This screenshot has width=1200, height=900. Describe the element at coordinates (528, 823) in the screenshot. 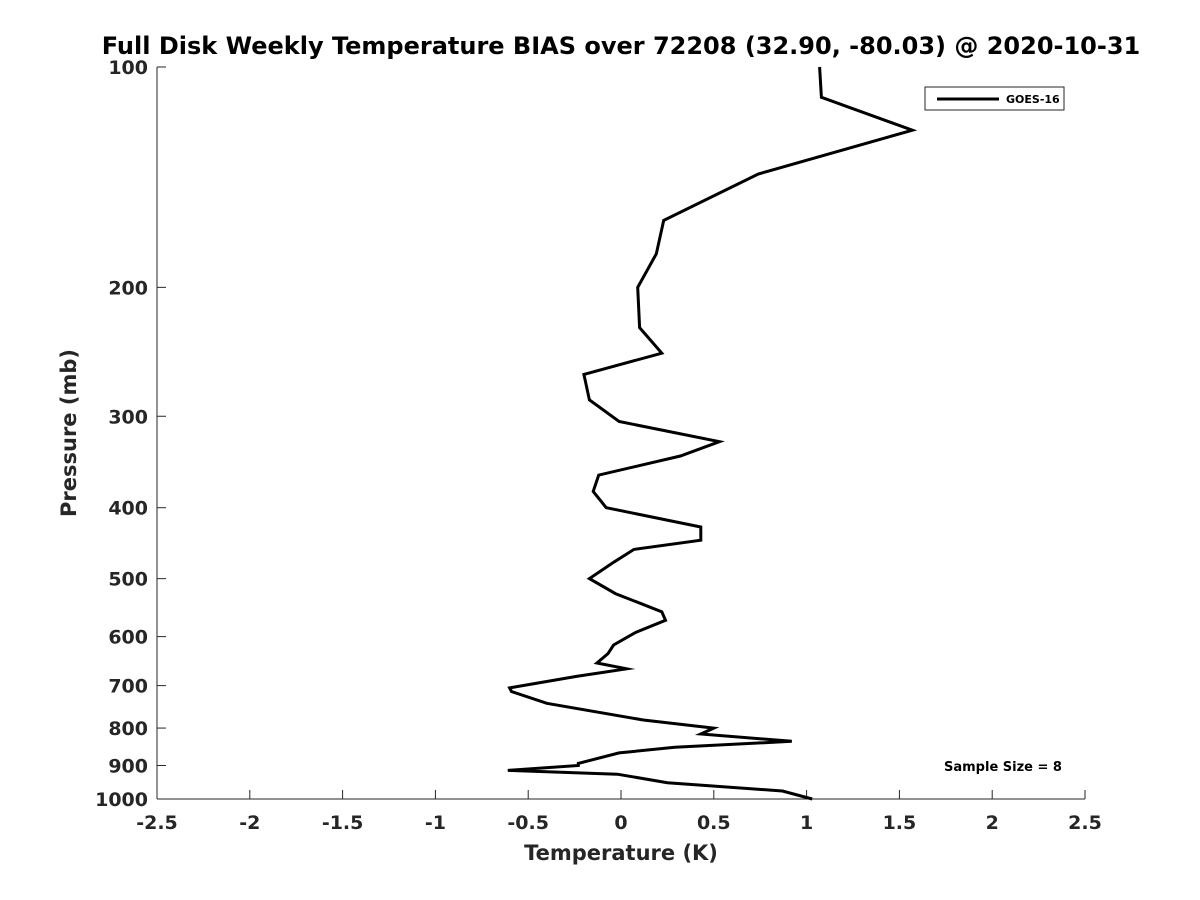

I see `x-tick-label: -0.5` at that location.